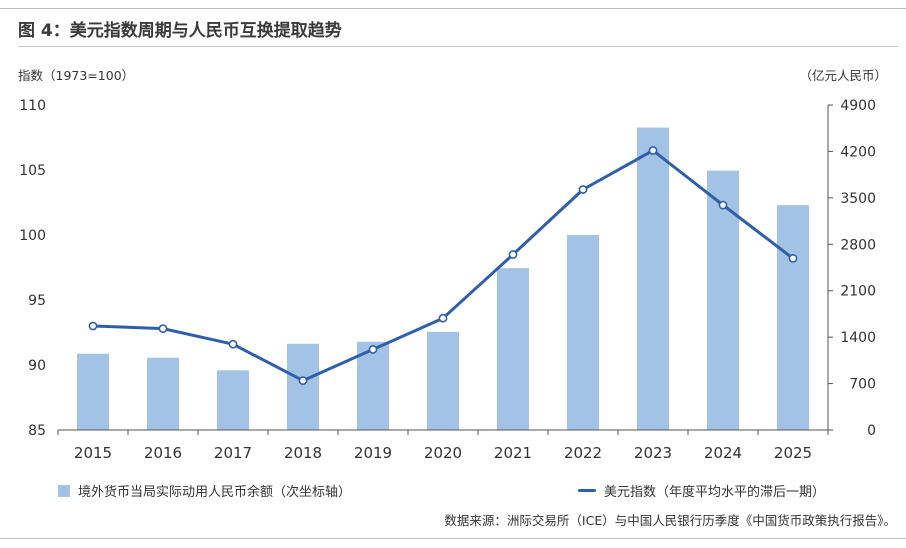 The image size is (906, 548). What do you see at coordinates (723, 453) in the screenshot?
I see `x-tick-label: 2024` at bounding box center [723, 453].